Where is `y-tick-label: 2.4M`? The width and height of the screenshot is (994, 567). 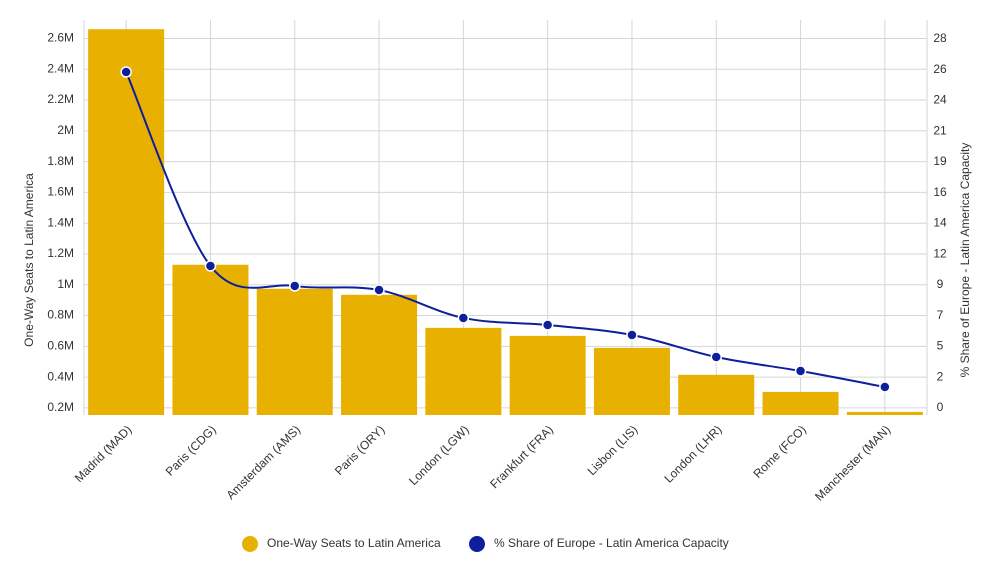 y-tick-label: 2.4M is located at coordinates (60, 68).